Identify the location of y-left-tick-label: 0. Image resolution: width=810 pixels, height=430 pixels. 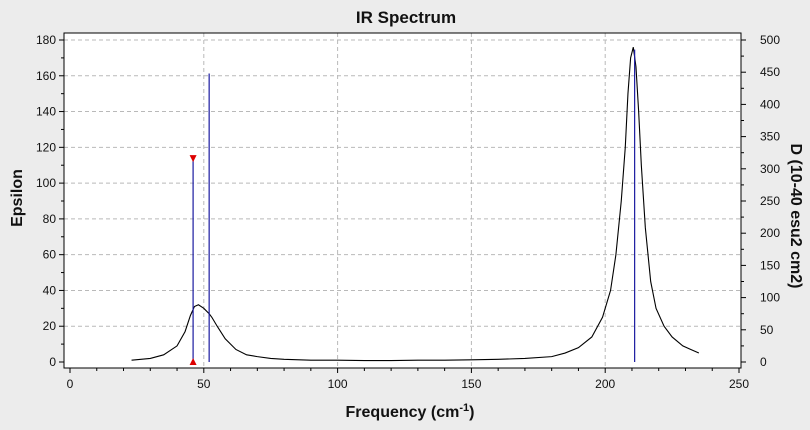
(52, 362).